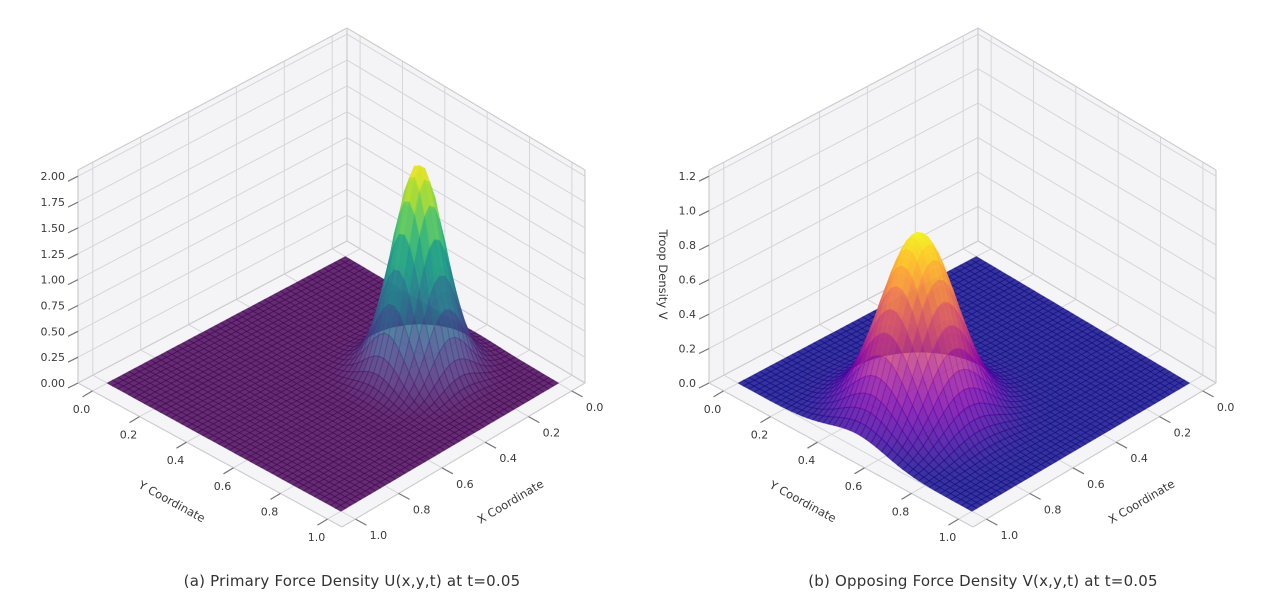  Describe the element at coordinates (53, 357) in the screenshot. I see `z-tick-label: 0.25` at that location.